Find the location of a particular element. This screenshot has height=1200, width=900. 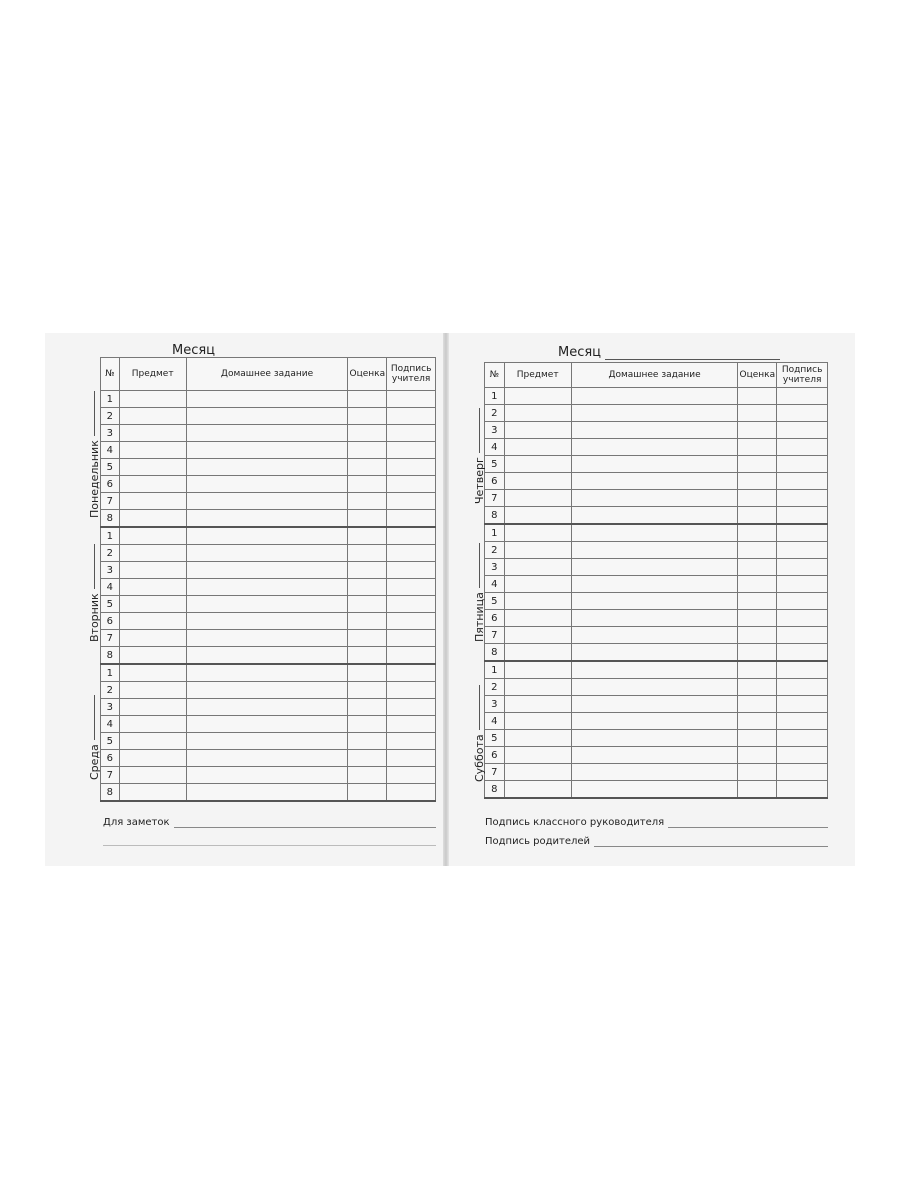

parents-signature-field: Подпись родителей is located at coordinates (656, 841).